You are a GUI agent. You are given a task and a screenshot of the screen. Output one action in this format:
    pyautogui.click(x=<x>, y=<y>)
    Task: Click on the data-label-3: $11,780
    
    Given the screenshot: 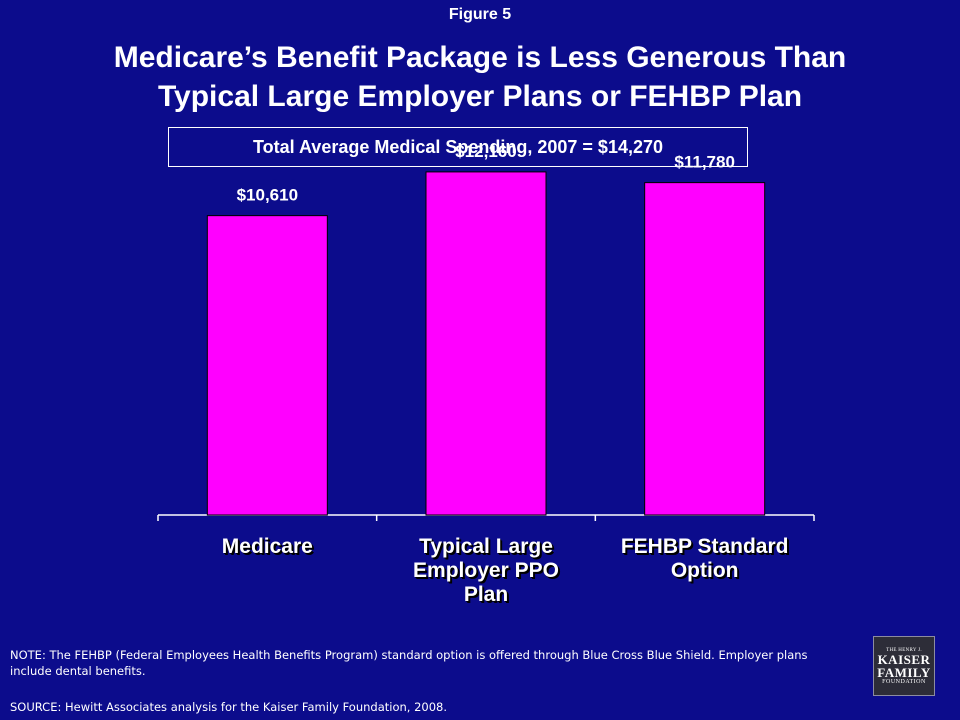 What is the action you would take?
    pyautogui.click(x=704, y=162)
    